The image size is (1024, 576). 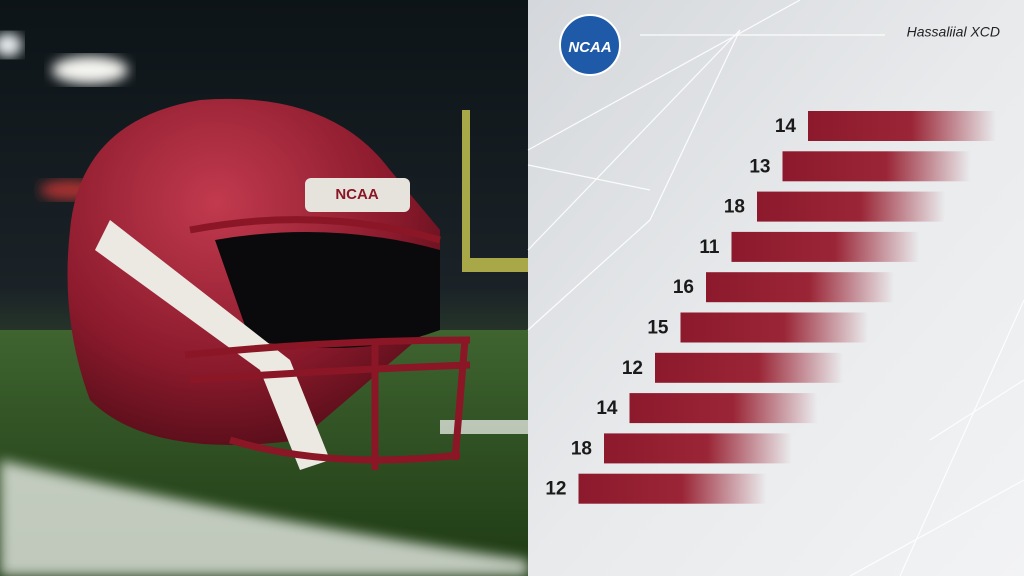 What do you see at coordinates (356, 194) in the screenshot?
I see `helmet-badge: NCAA` at bounding box center [356, 194].